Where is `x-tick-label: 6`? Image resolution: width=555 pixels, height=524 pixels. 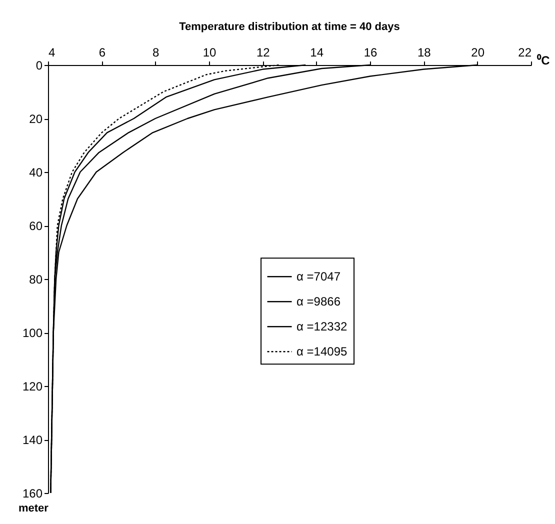
x-tick-label: 6 is located at coordinates (102, 53).